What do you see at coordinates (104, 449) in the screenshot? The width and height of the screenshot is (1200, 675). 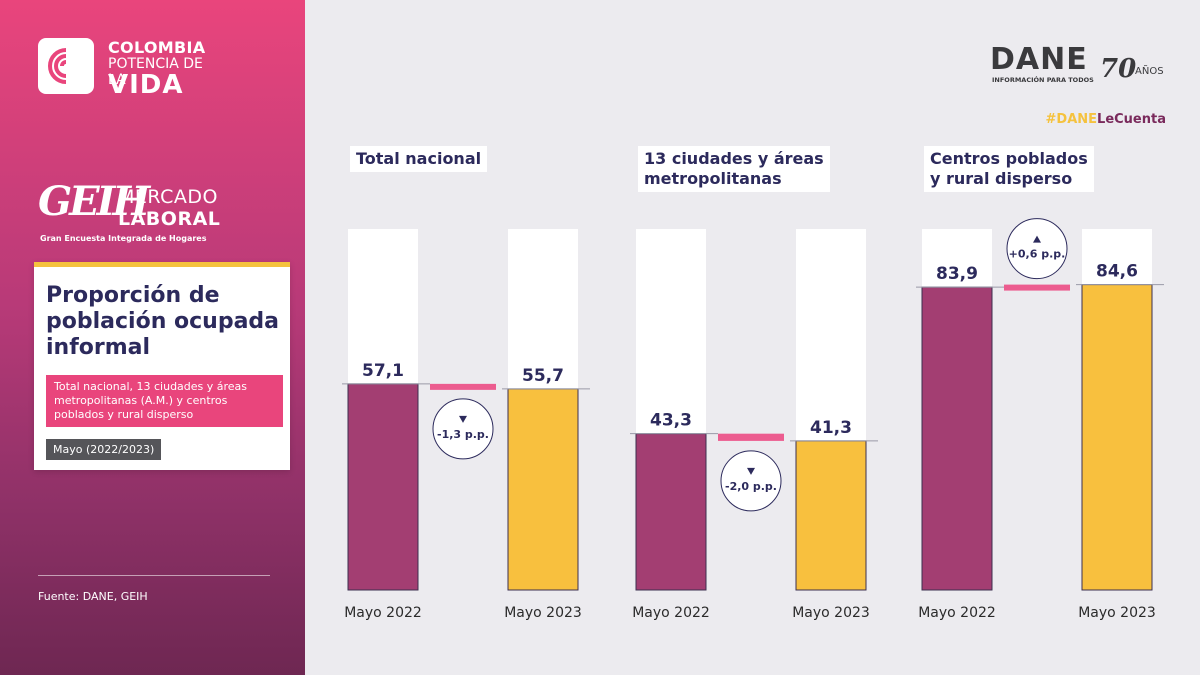 I see `card-date-badge: Mayo (2022/2023)` at bounding box center [104, 449].